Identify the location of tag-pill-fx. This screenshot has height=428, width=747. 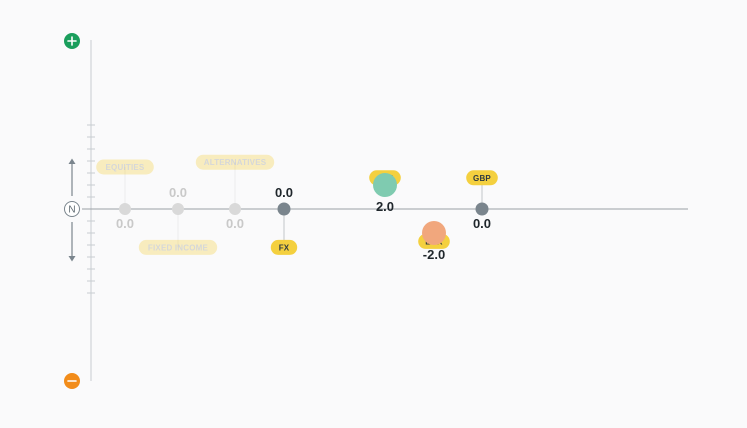
(284, 247).